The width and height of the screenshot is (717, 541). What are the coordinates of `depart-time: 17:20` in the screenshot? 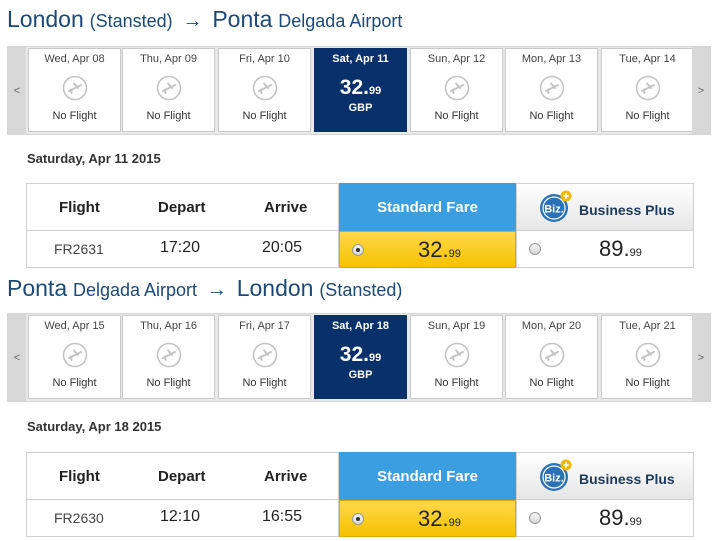 It's located at (180, 247).